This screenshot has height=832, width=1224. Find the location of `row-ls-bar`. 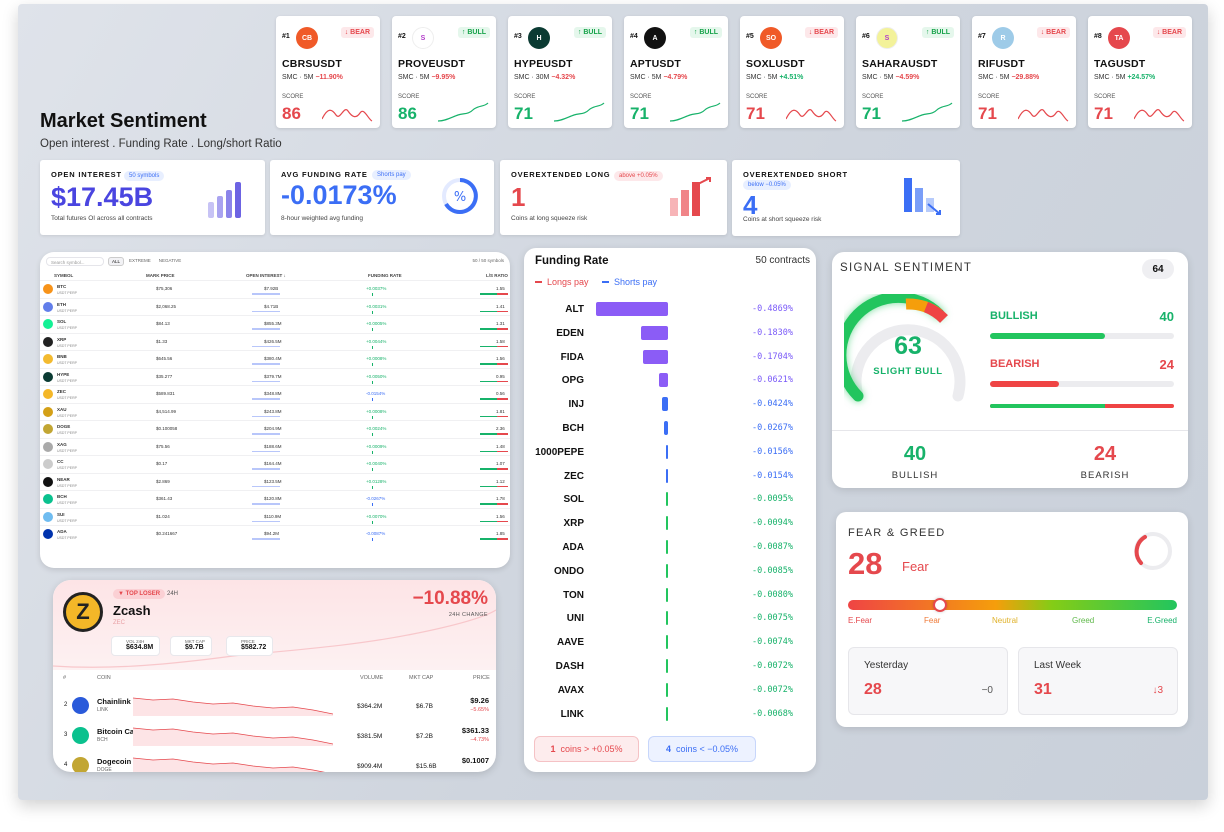

row-ls-bar is located at coordinates (494, 504).